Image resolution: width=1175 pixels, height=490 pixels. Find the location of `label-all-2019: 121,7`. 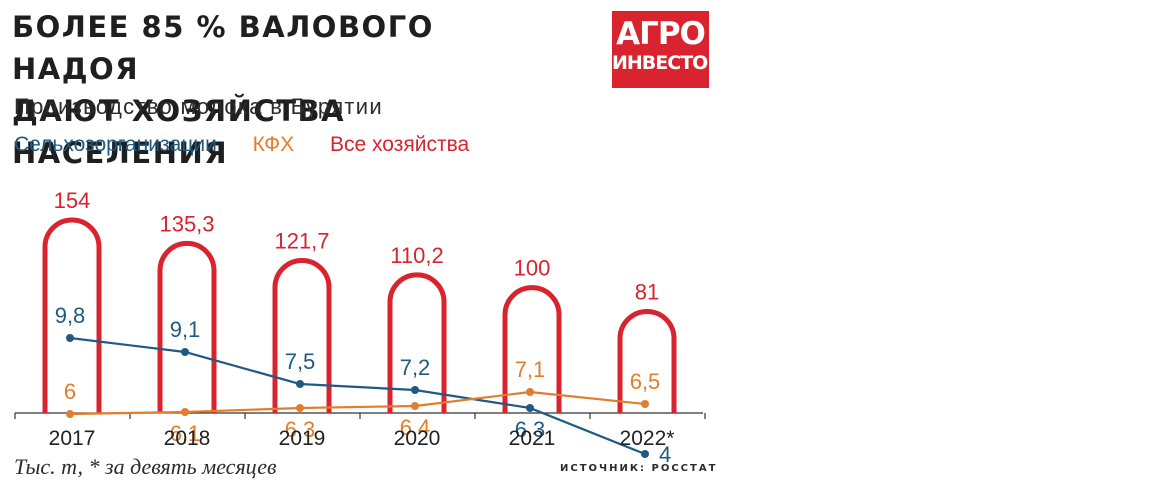

label-all-2019: 121,7 is located at coordinates (301, 240).